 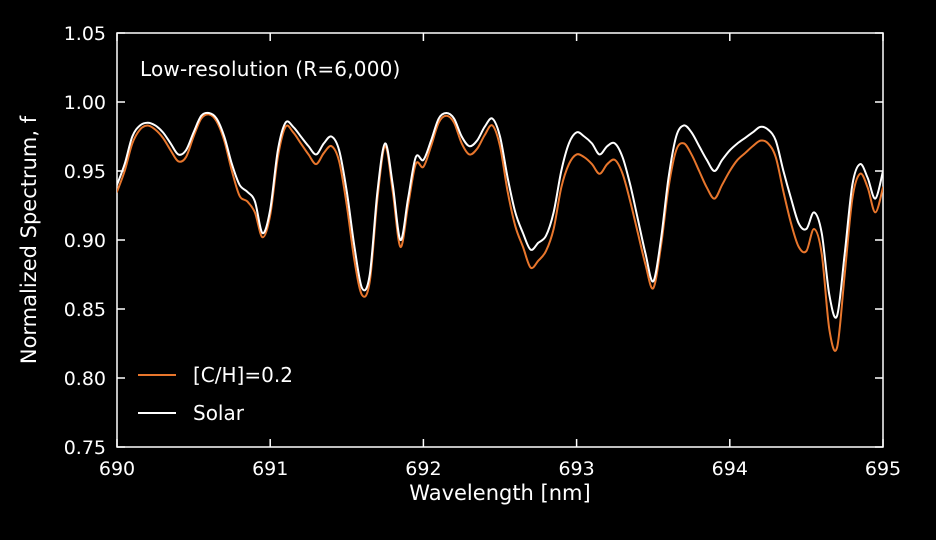 I want to click on y-tick-label: 0.85, so click(x=85, y=310).